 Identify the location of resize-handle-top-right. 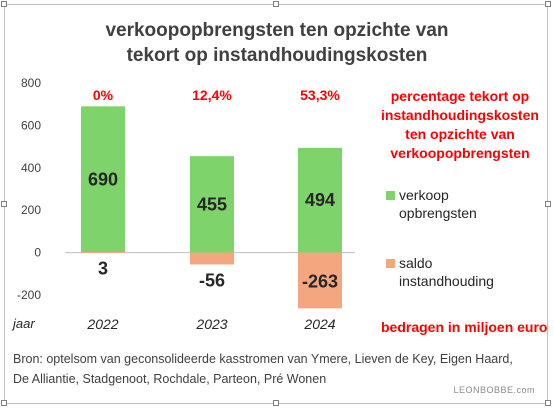
(548, 4).